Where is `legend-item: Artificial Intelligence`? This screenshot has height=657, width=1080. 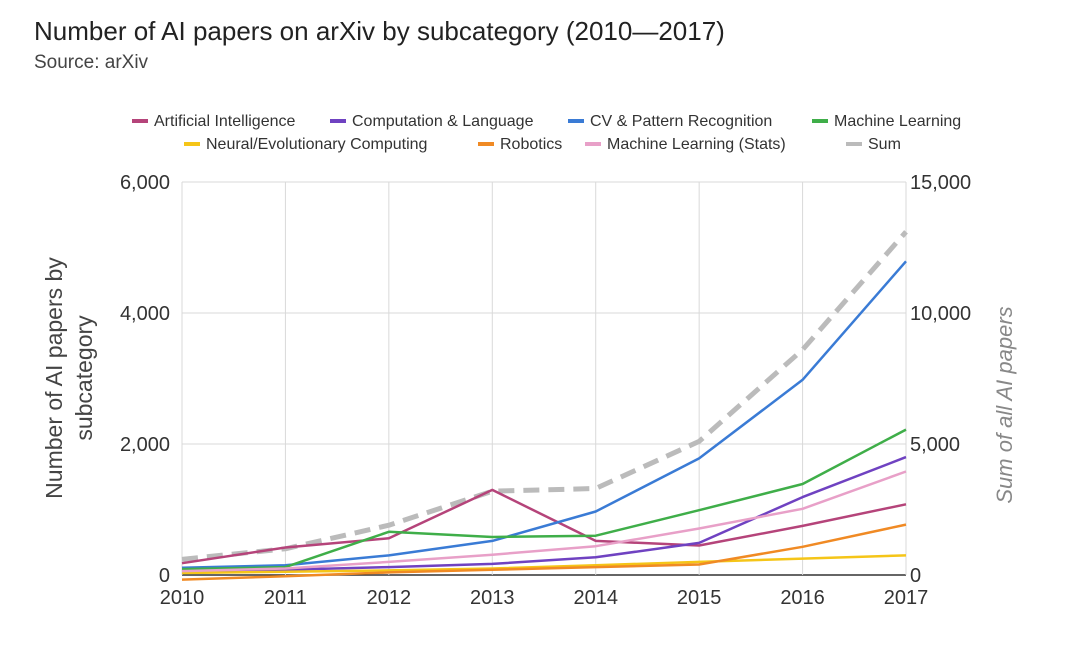 legend-item: Artificial Intelligence is located at coordinates (214, 121).